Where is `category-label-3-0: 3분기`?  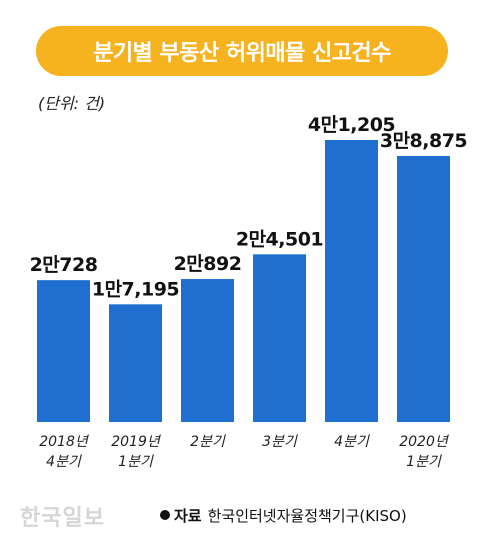
category-label-3-0: 3분기 is located at coordinates (280, 442).